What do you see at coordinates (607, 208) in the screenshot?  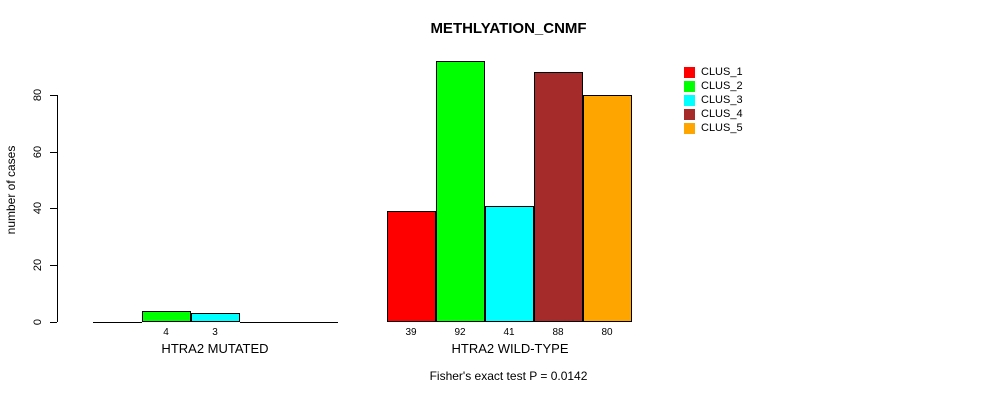 I see `bar-clus_5-wildtype` at bounding box center [607, 208].